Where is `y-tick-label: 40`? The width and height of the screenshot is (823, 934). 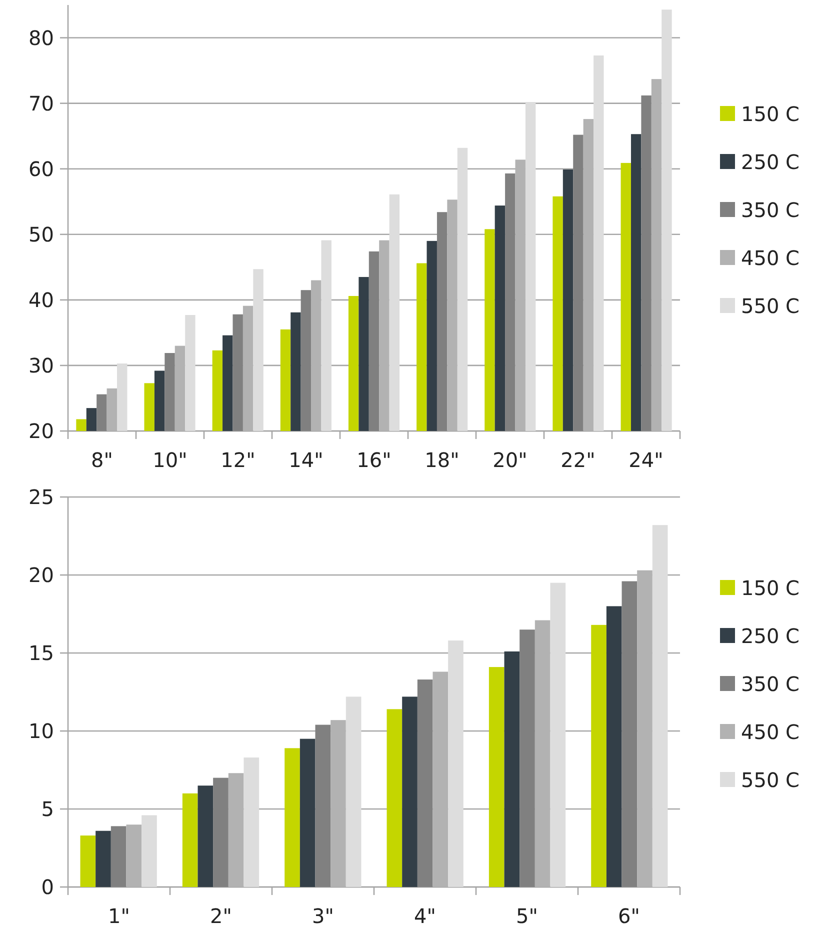
y-tick-label: 40 is located at coordinates (41, 300).